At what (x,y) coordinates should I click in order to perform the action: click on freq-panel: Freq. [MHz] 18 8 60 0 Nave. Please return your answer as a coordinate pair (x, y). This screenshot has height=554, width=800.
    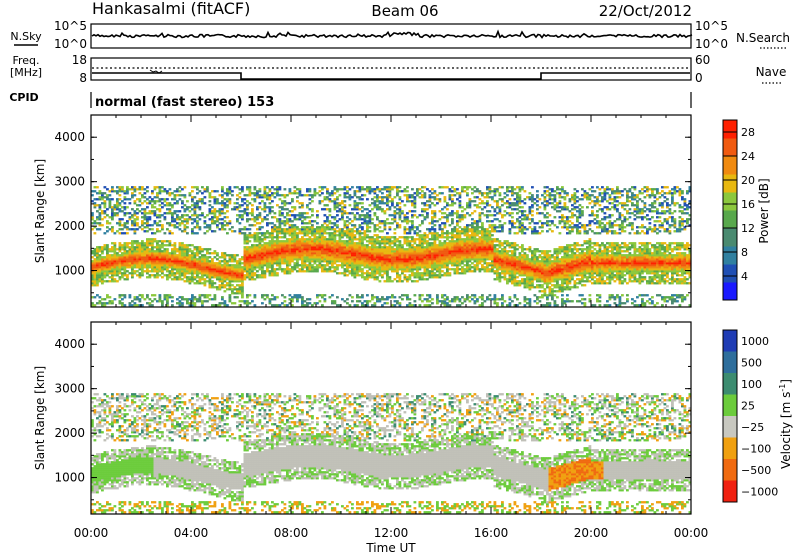
    Looking at the image, I should click on (398, 69).